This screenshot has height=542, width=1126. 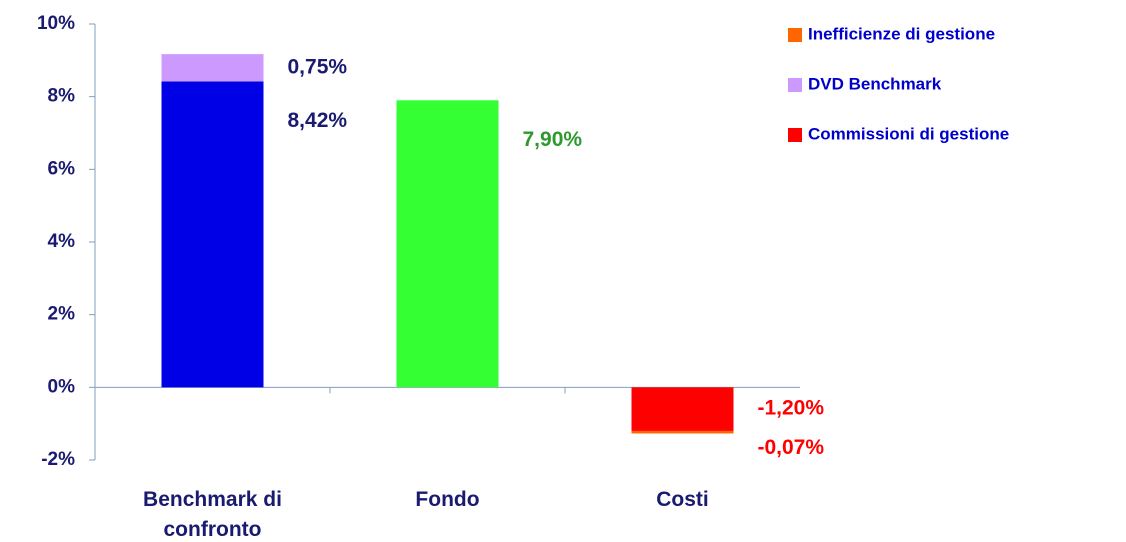 What do you see at coordinates (791, 447) in the screenshot?
I see `value-label: -0,07%` at bounding box center [791, 447].